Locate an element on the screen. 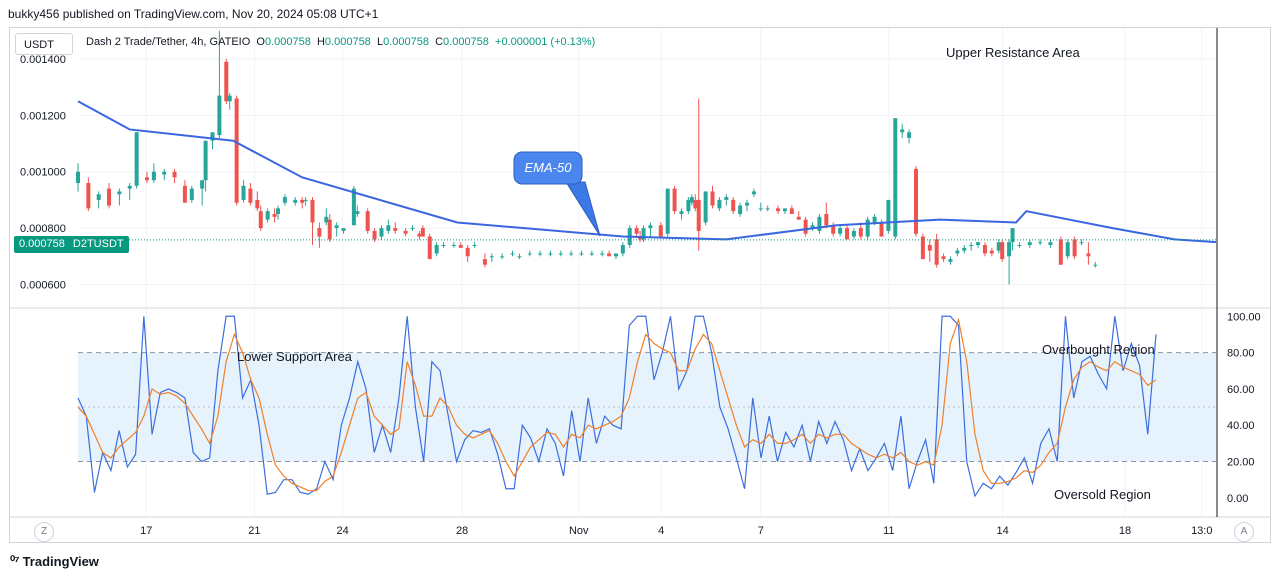 The image size is (1281, 579). upper-resistance-label: Upper Resistance Area is located at coordinates (1013, 52).